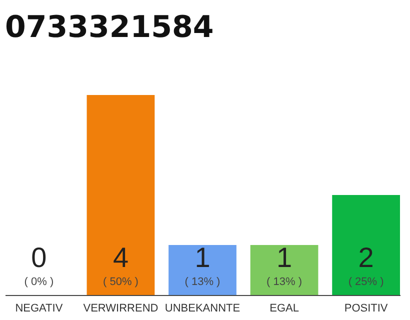 Image resolution: width=410 pixels, height=320 pixels. What do you see at coordinates (120, 308) in the screenshot?
I see `x-tick-label: VERWIRREND` at bounding box center [120, 308].